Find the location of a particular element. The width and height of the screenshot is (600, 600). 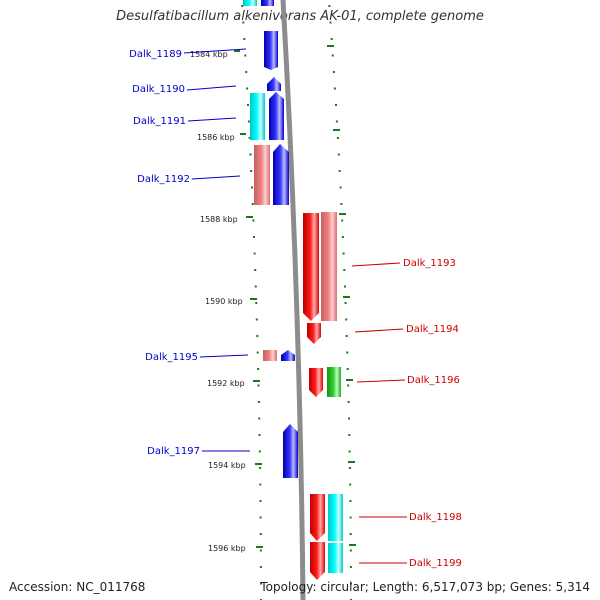

gene-label: Dalk_1197 is located at coordinates (173, 451).